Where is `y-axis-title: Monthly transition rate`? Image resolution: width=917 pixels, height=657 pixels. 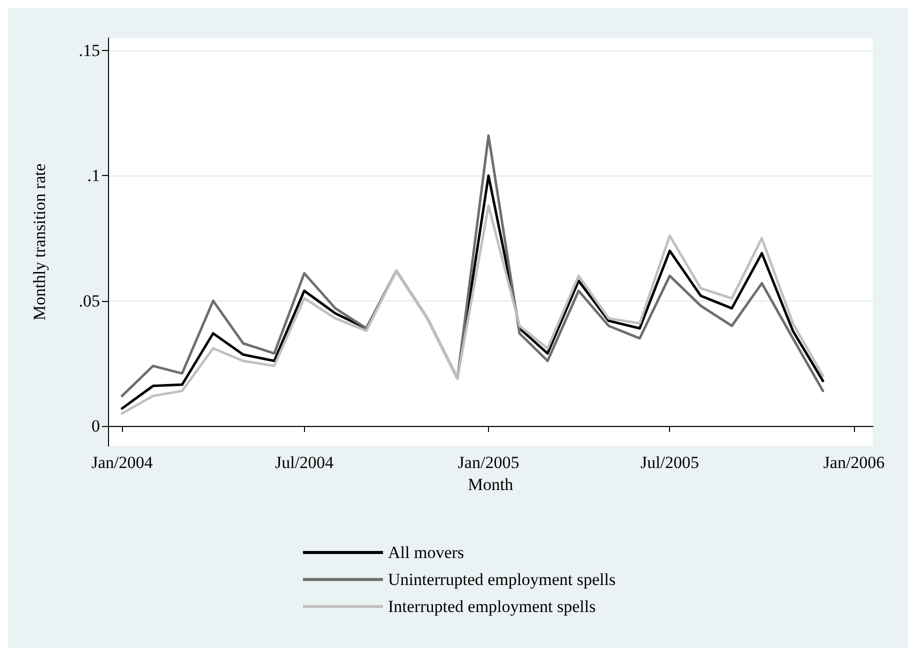 y-axis-title: Monthly transition rate is located at coordinates (39, 242).